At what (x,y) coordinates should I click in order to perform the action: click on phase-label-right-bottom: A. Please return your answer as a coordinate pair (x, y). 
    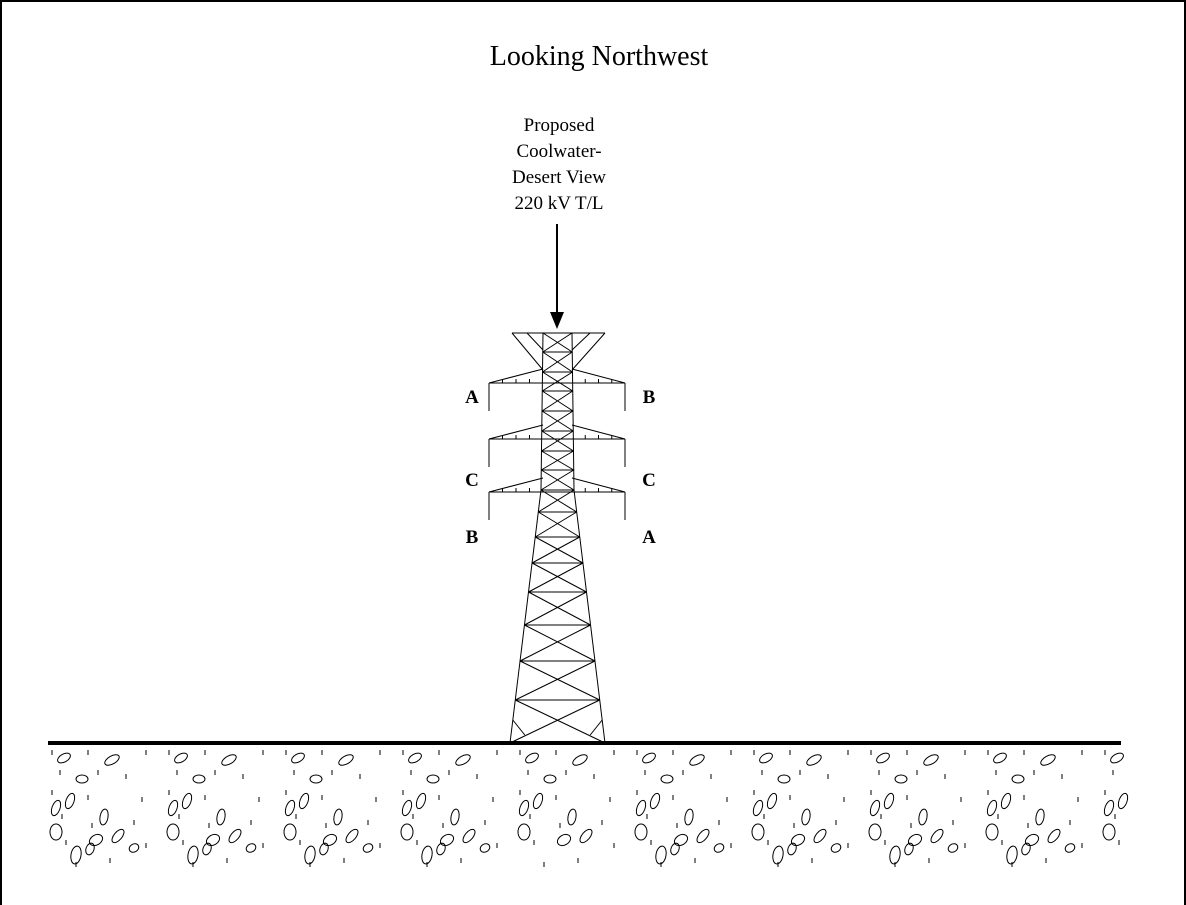
    Looking at the image, I should click on (649, 537).